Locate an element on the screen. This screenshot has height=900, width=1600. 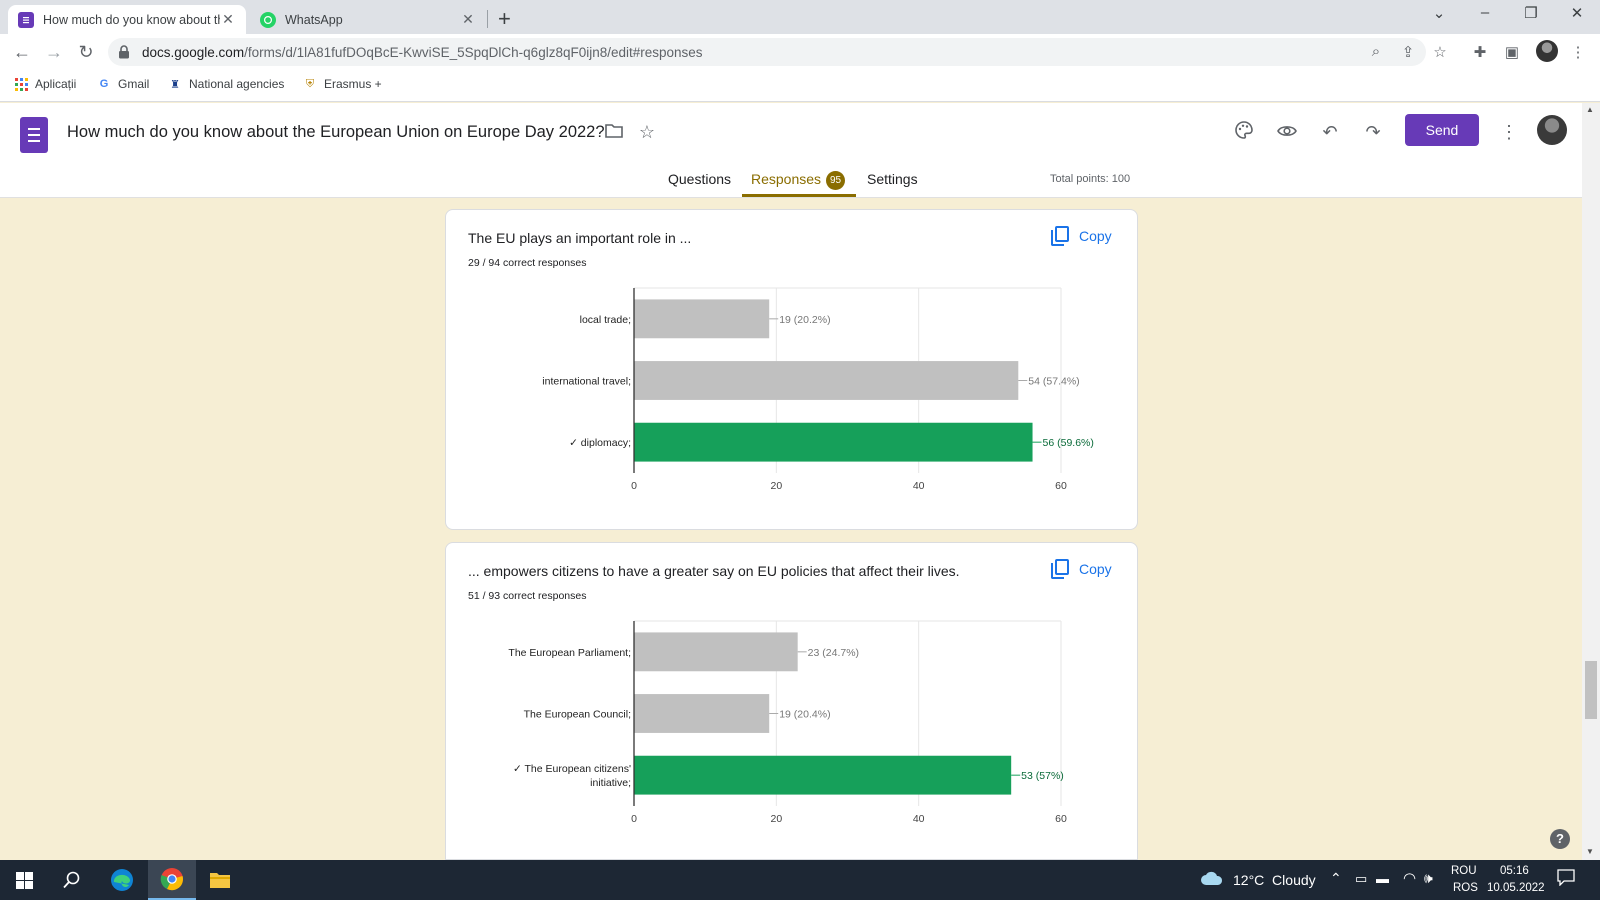
meet-now-icon: ▭ is located at coordinates (1361, 878).